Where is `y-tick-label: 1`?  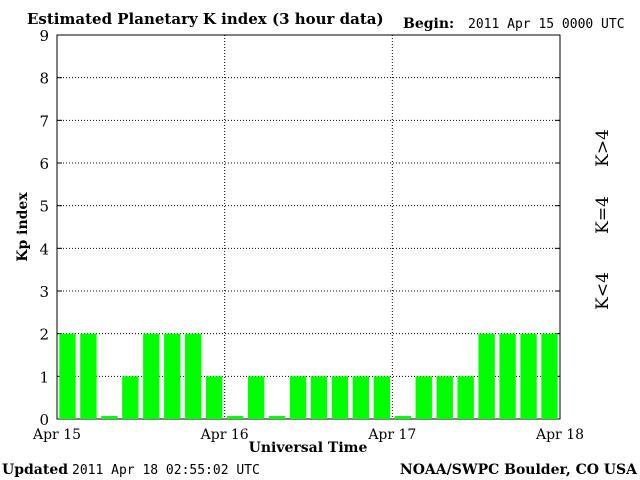
y-tick-label: 1 is located at coordinates (44, 377).